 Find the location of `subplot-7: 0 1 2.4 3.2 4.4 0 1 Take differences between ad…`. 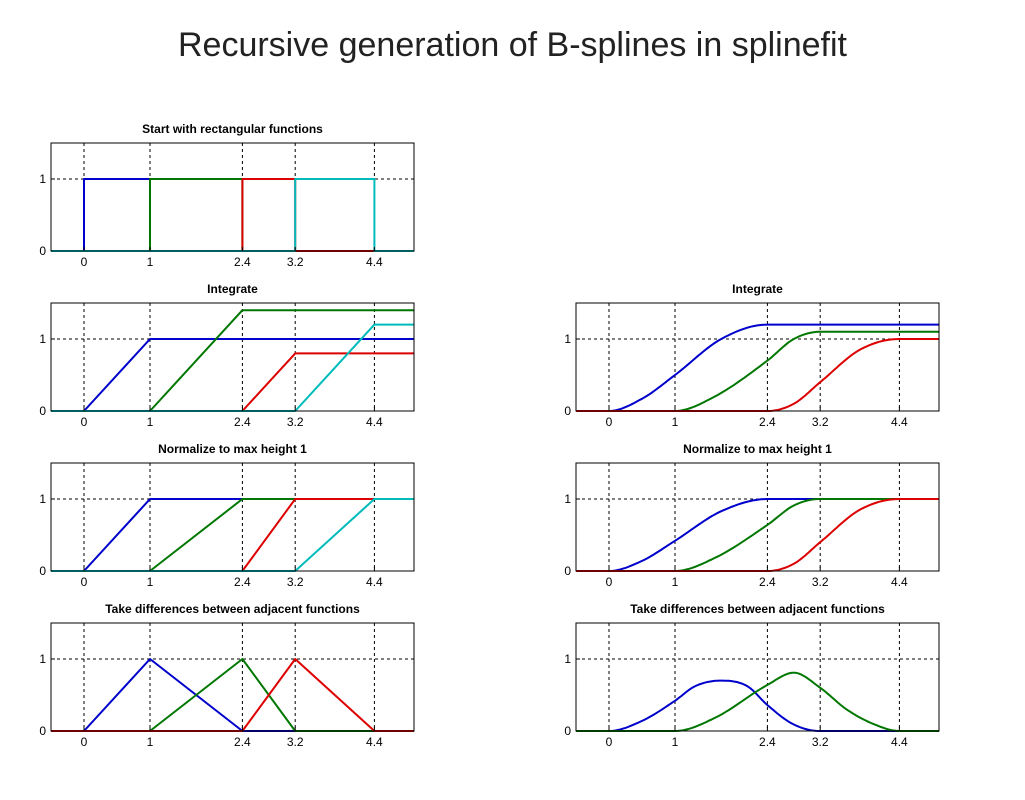

subplot-7: 0 1 2.4 3.2 4.4 0 1 Take differences between ad… is located at coordinates (752, 675).